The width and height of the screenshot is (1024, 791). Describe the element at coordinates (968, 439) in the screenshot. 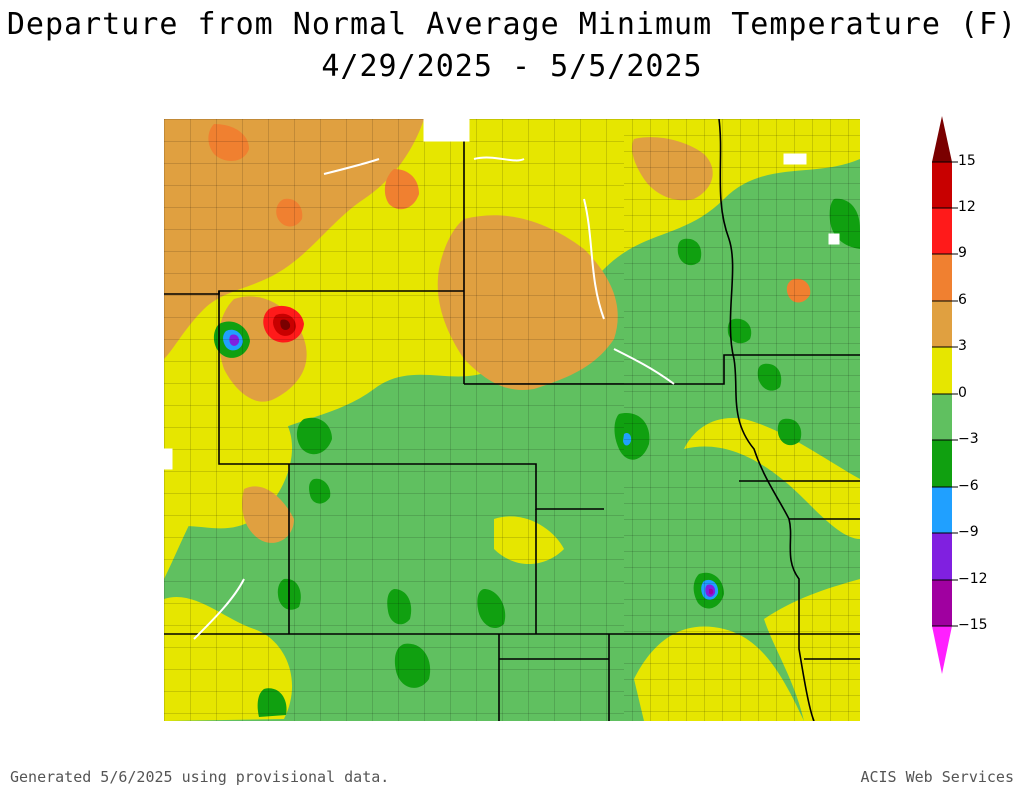

I see `legend-label-neg3: −3` at that location.